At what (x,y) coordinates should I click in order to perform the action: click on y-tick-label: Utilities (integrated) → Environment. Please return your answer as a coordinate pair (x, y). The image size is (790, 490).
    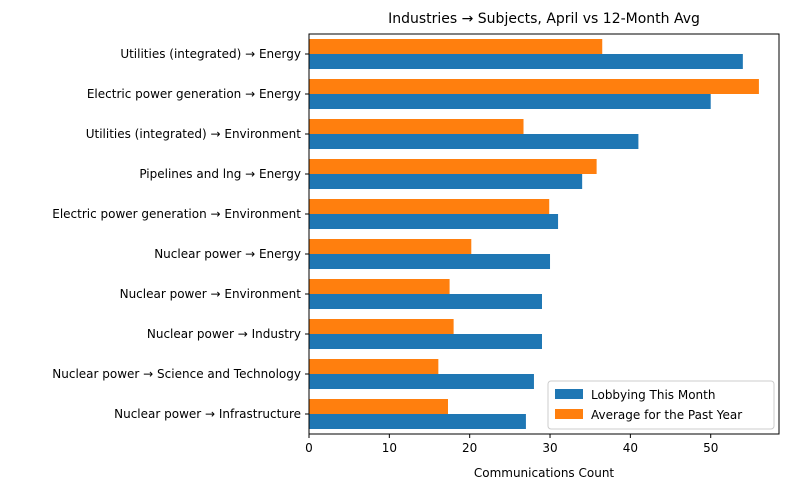
    Looking at the image, I should click on (194, 134).